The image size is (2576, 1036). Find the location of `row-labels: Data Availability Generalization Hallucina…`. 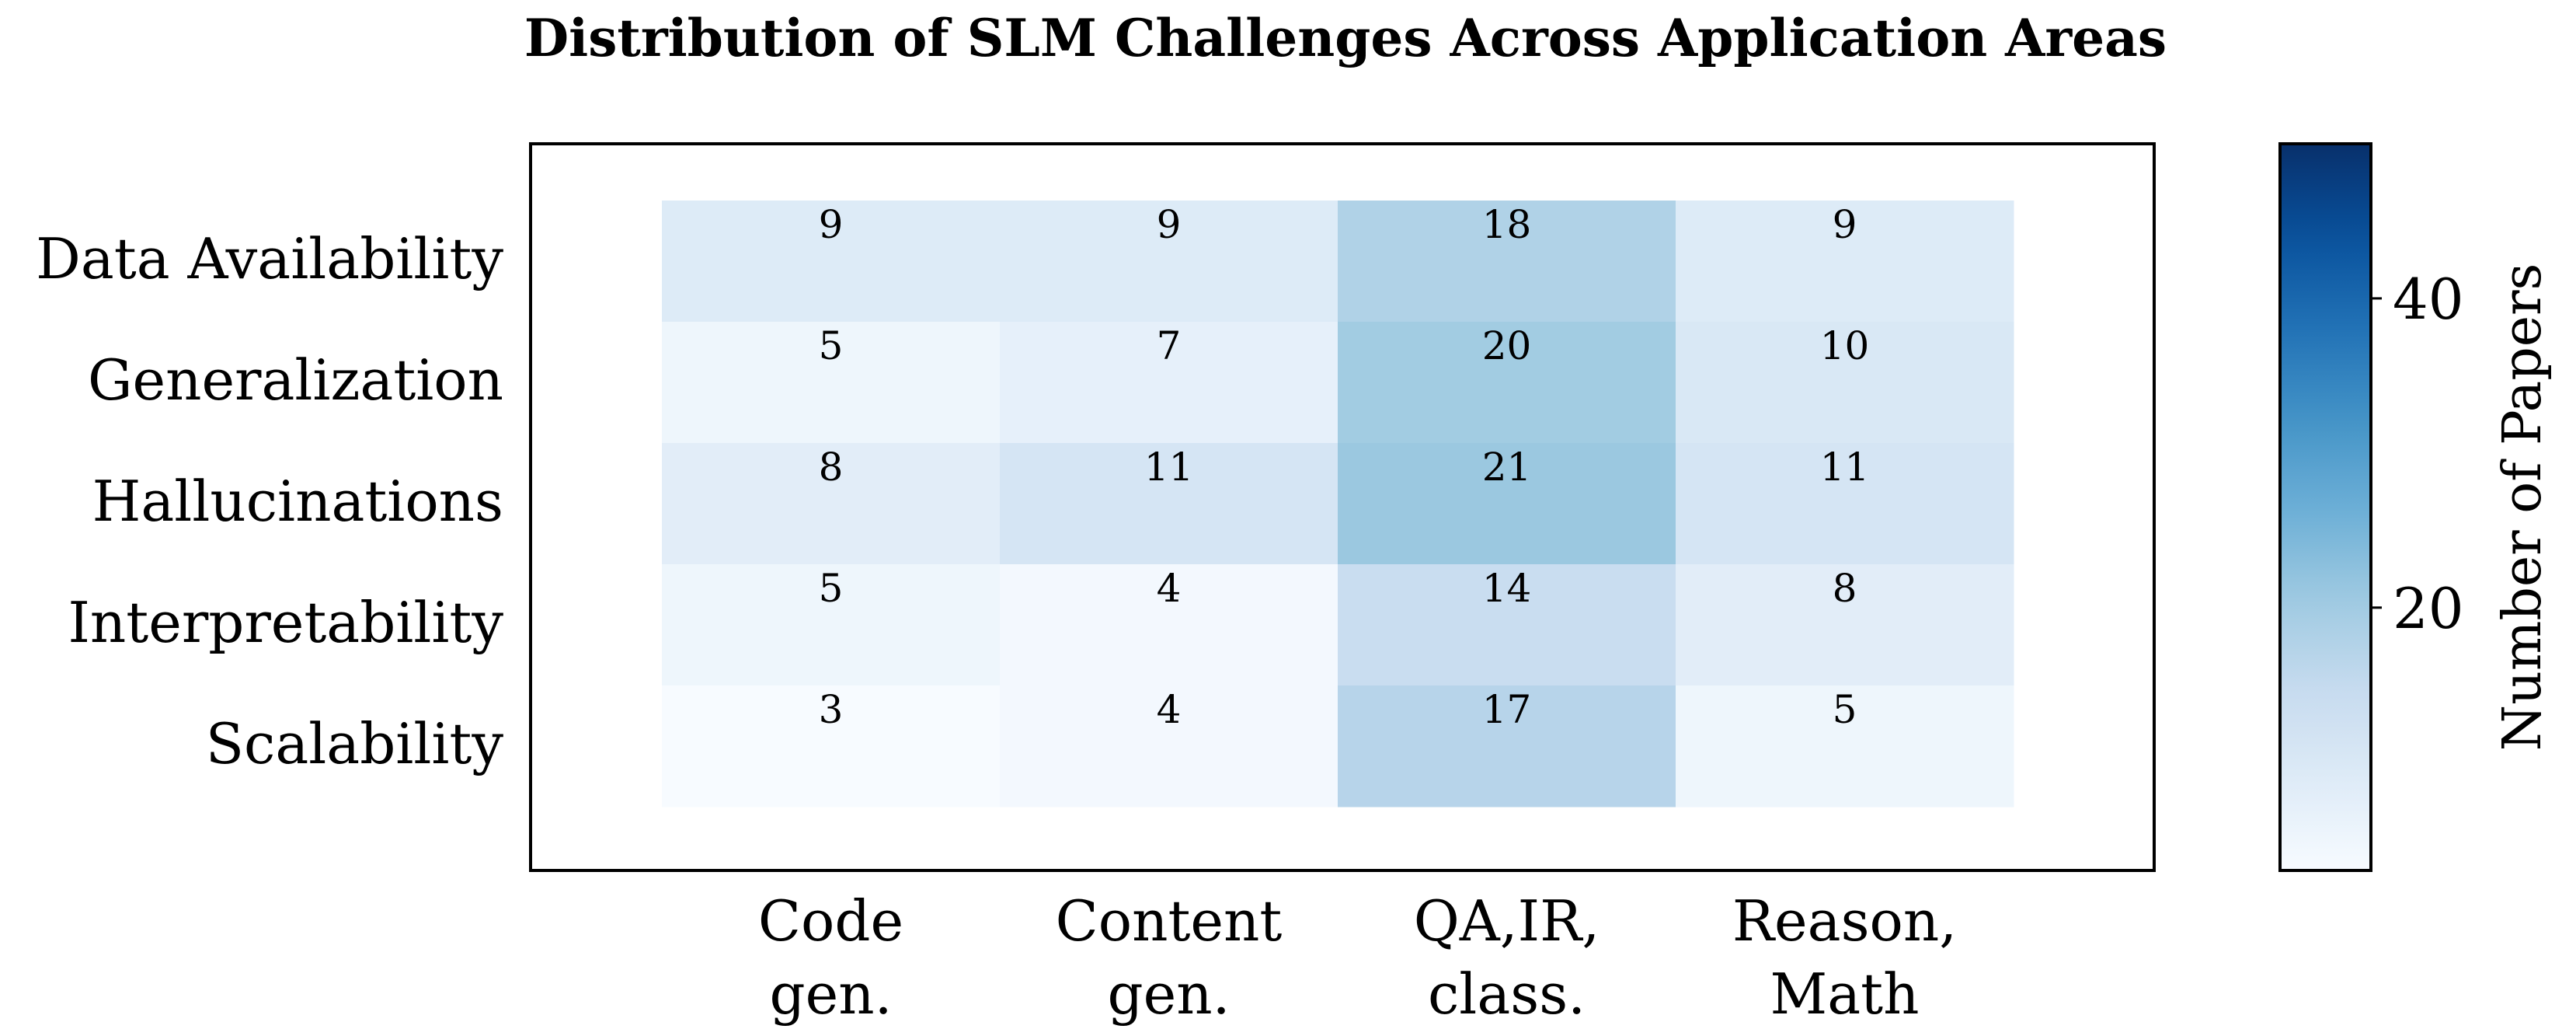

row-labels: Data Availability Generalization Hallucina… is located at coordinates (269, 501).